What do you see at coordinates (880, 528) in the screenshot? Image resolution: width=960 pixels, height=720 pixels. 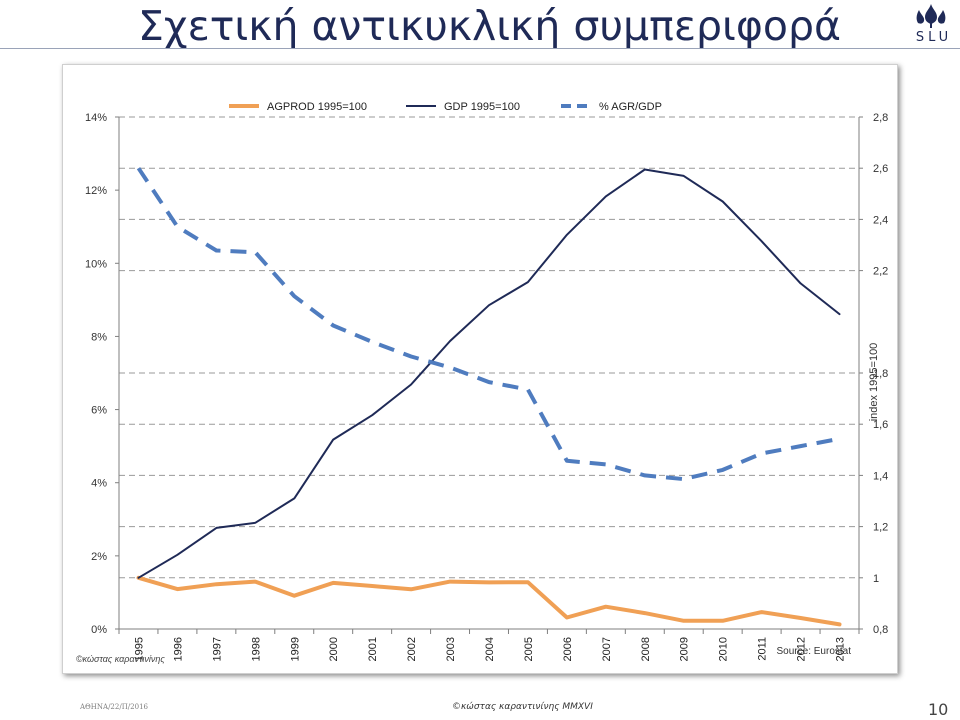 I see `right-tick-label: 1,2` at bounding box center [880, 528].